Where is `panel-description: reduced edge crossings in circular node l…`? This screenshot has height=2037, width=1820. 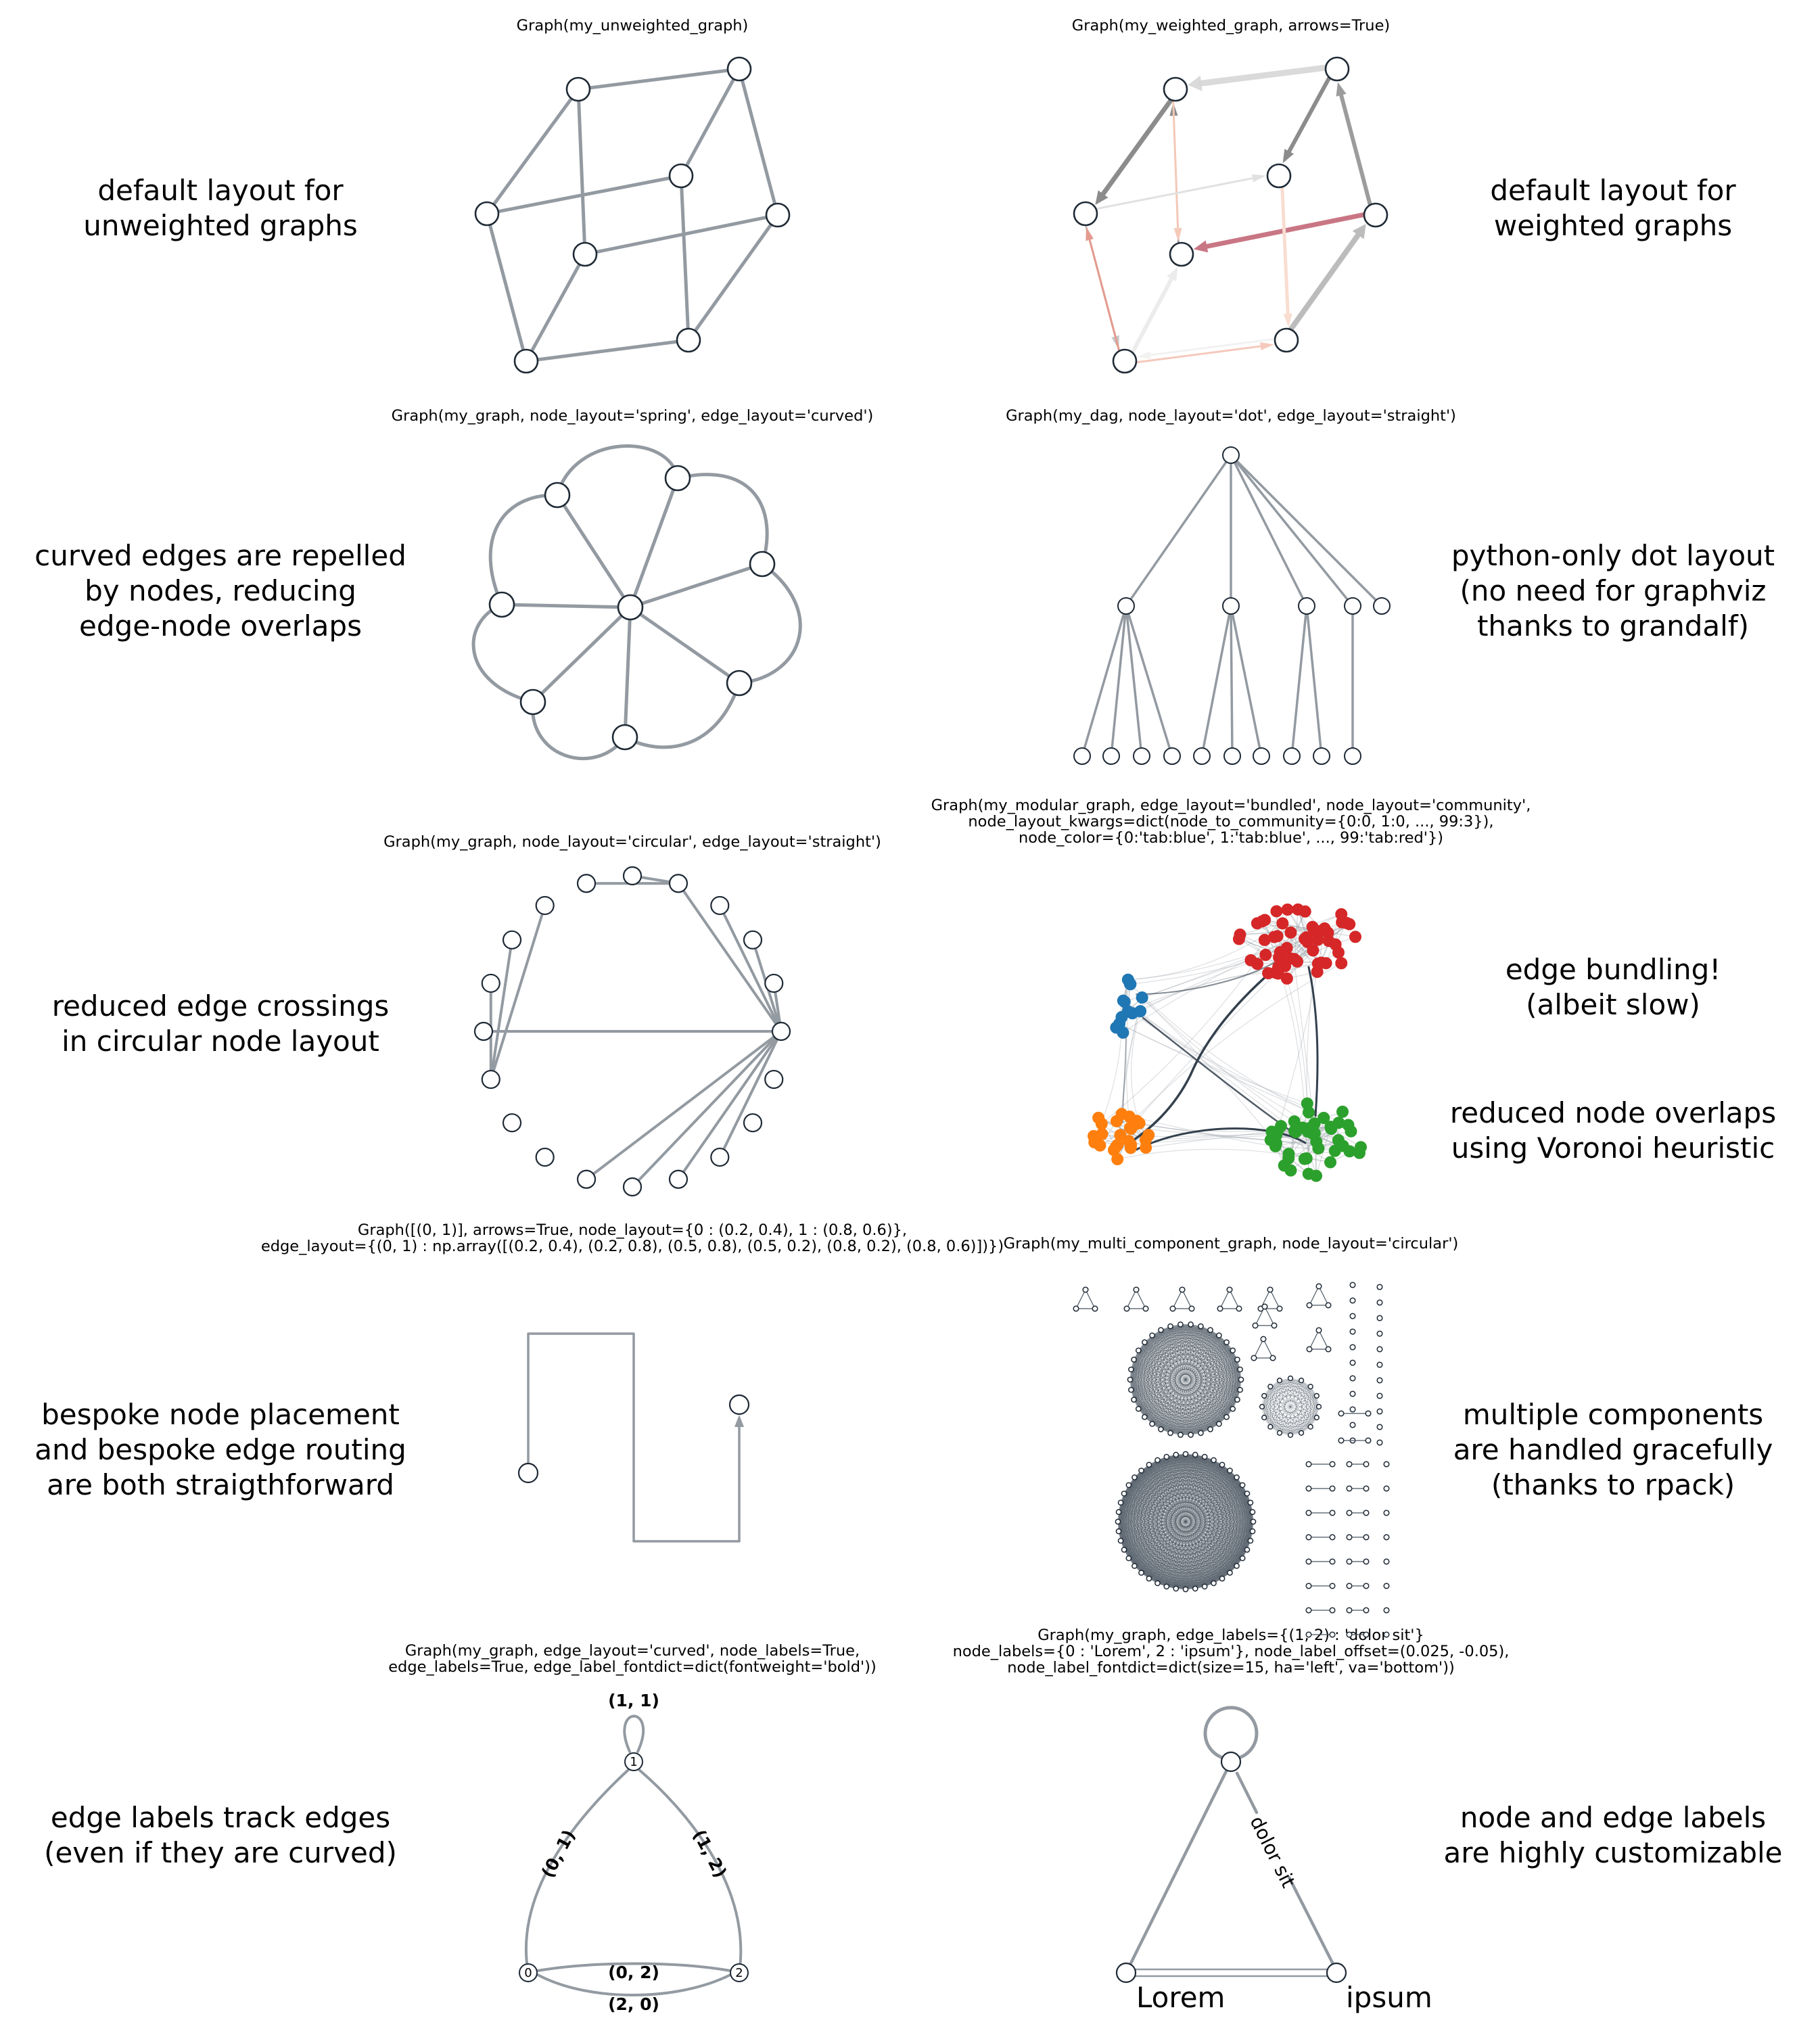
panel-description: reduced edge crossings in circular node l… is located at coordinates (221, 1023).